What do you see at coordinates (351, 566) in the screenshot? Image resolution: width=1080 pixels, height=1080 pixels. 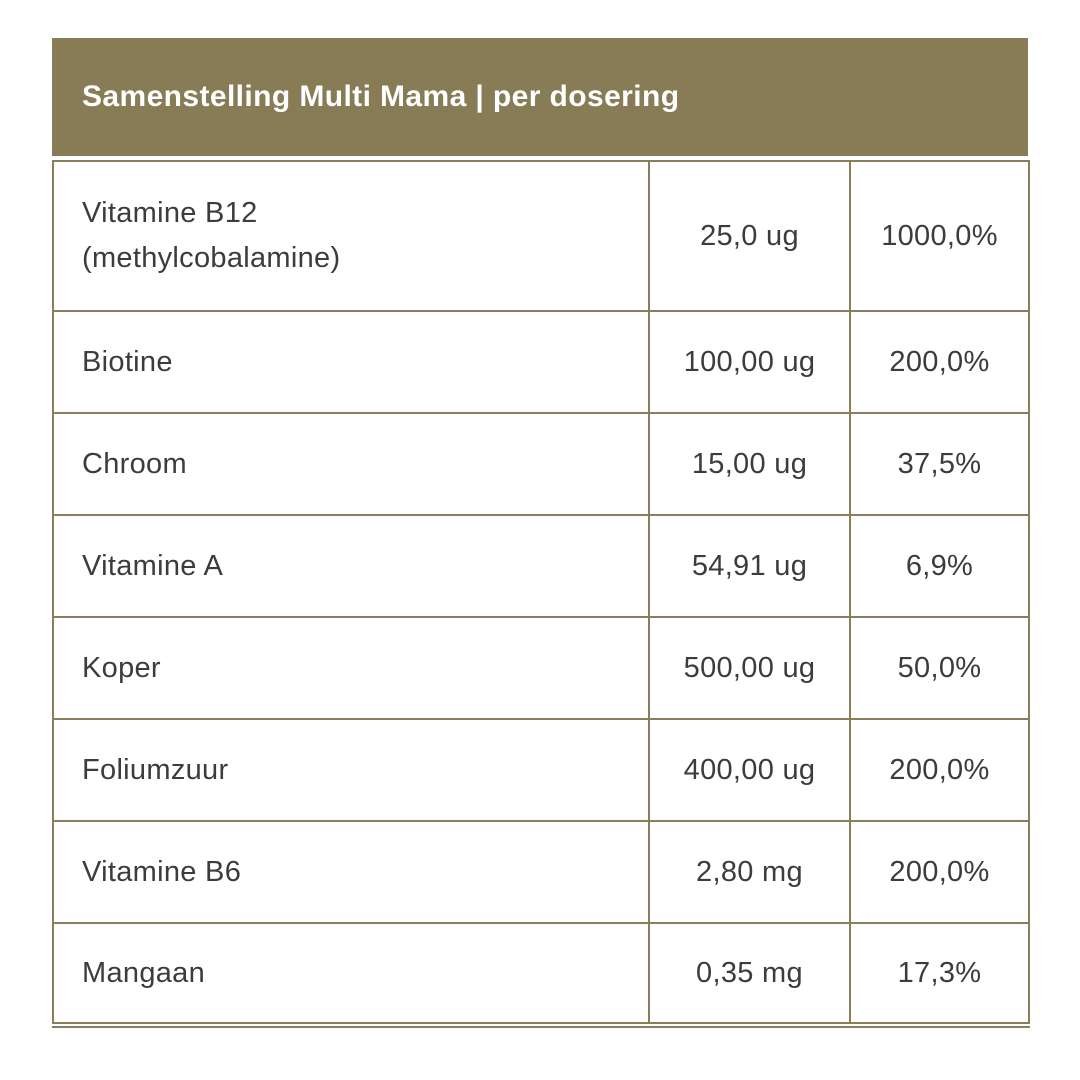 I see `nutrient-name: Vitamine A` at bounding box center [351, 566].